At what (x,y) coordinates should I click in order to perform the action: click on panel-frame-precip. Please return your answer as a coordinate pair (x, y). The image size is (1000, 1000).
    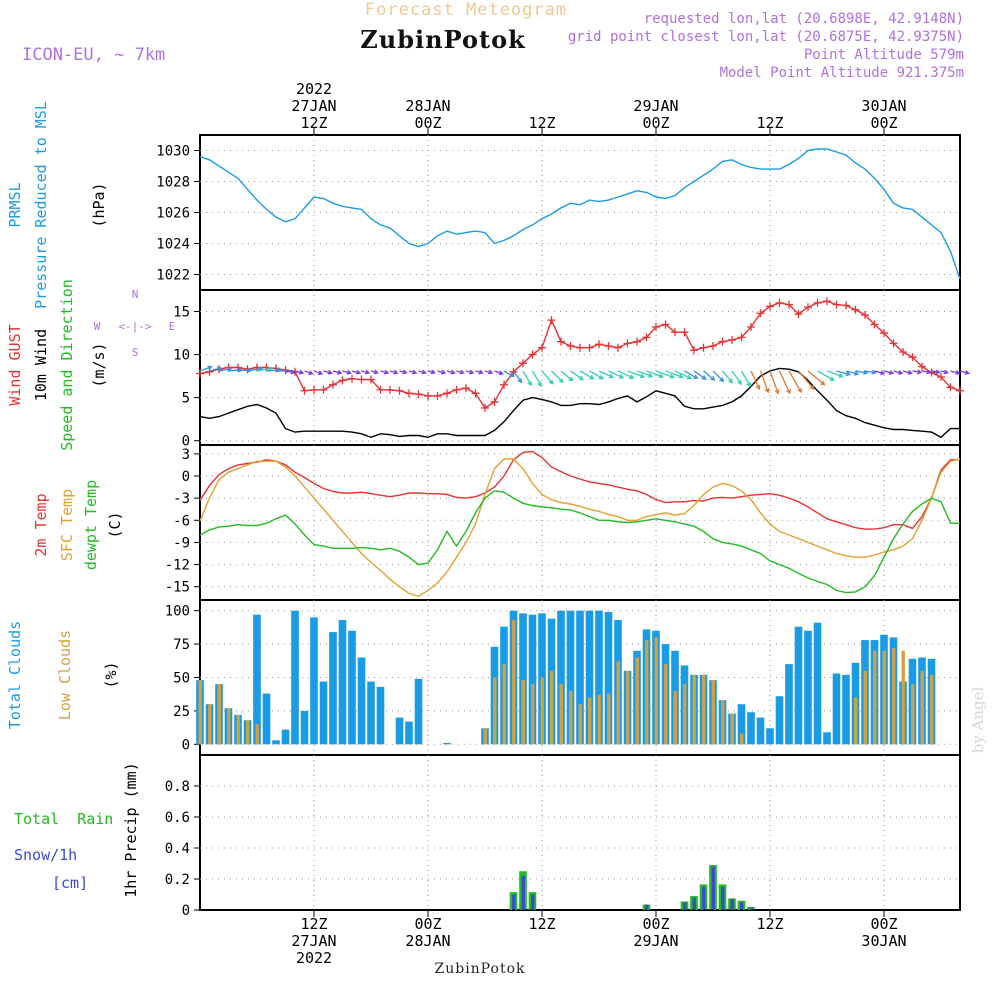
    Looking at the image, I should click on (580, 832).